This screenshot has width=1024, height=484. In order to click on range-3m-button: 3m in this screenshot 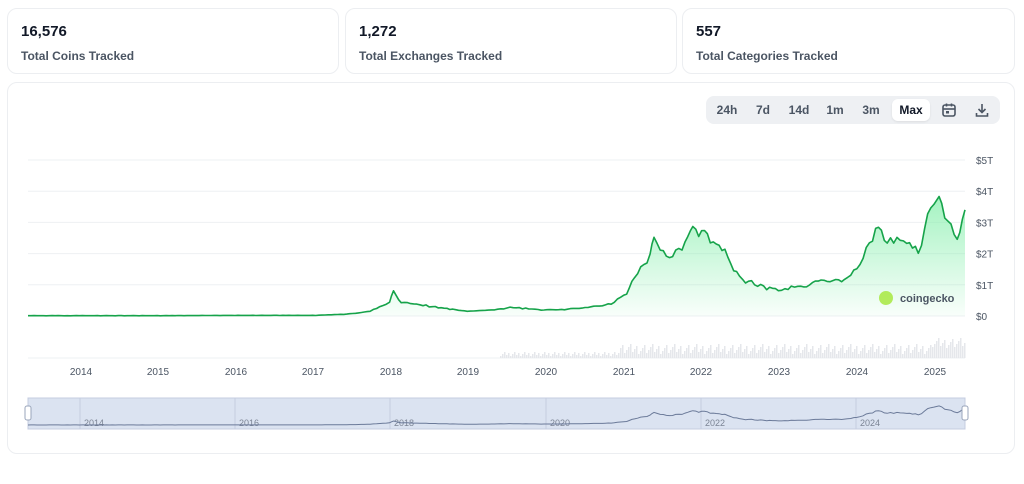, I will do `click(871, 110)`.